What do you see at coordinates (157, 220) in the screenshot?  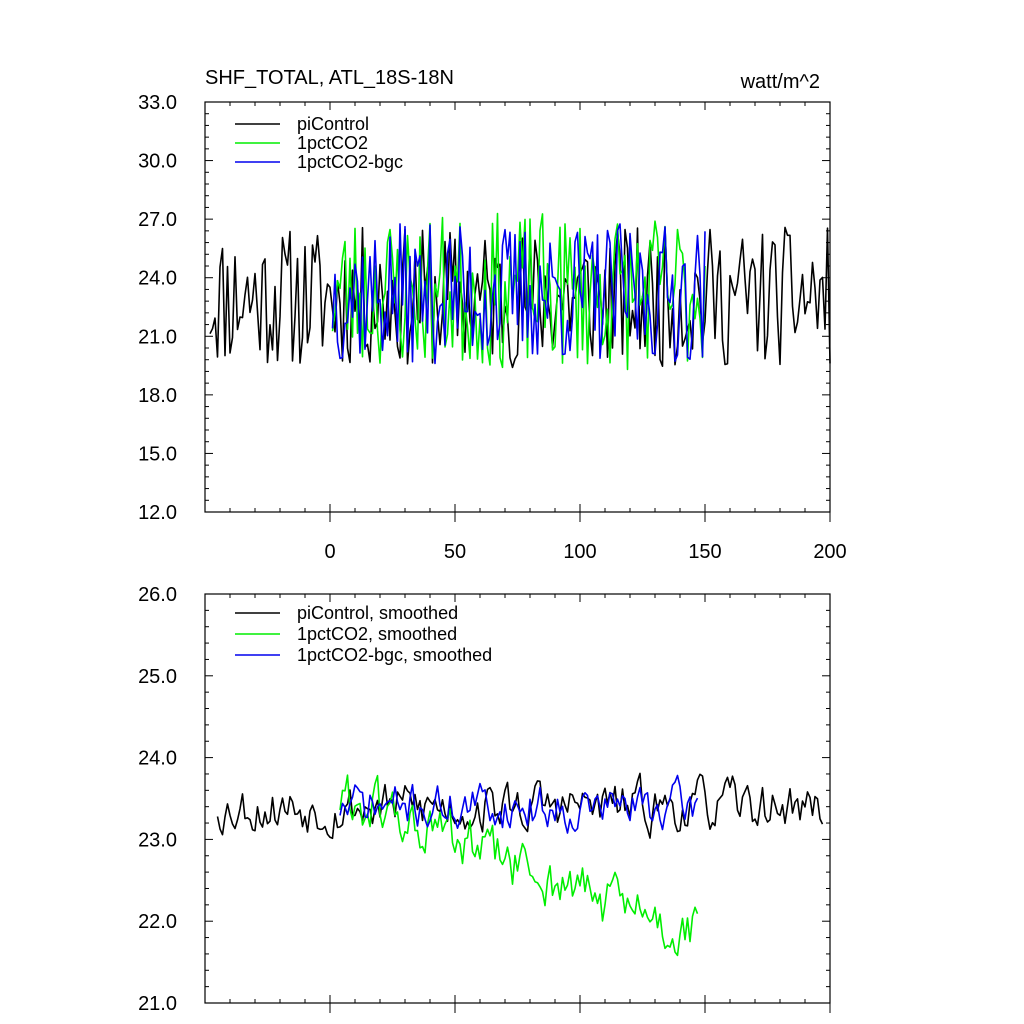 I see `y-tick-label: 27.0` at bounding box center [157, 220].